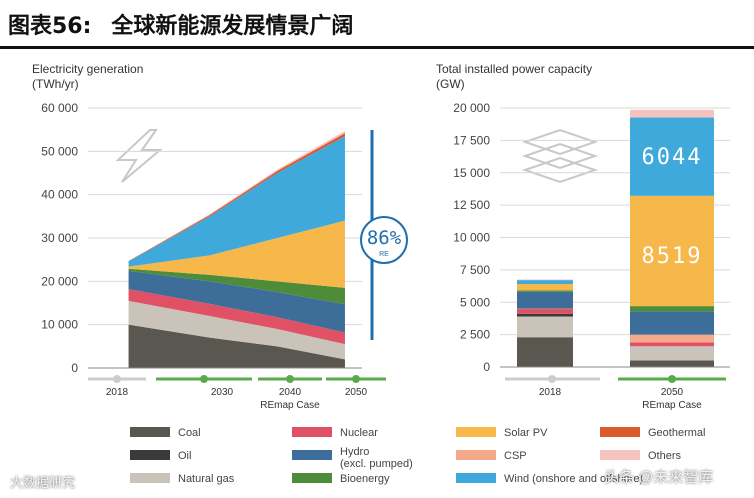  Describe the element at coordinates (672, 113) in the screenshot. I see `bar-2050-others` at that location.